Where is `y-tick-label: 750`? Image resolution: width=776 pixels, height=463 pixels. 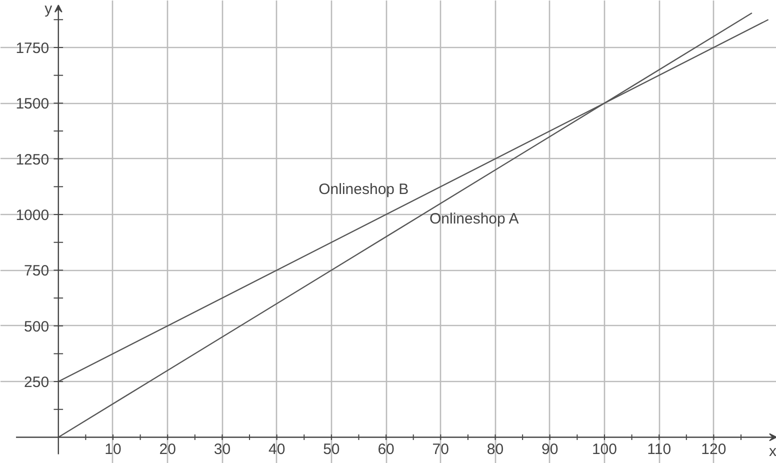 y-tick-label: 750 is located at coordinates (37, 271).